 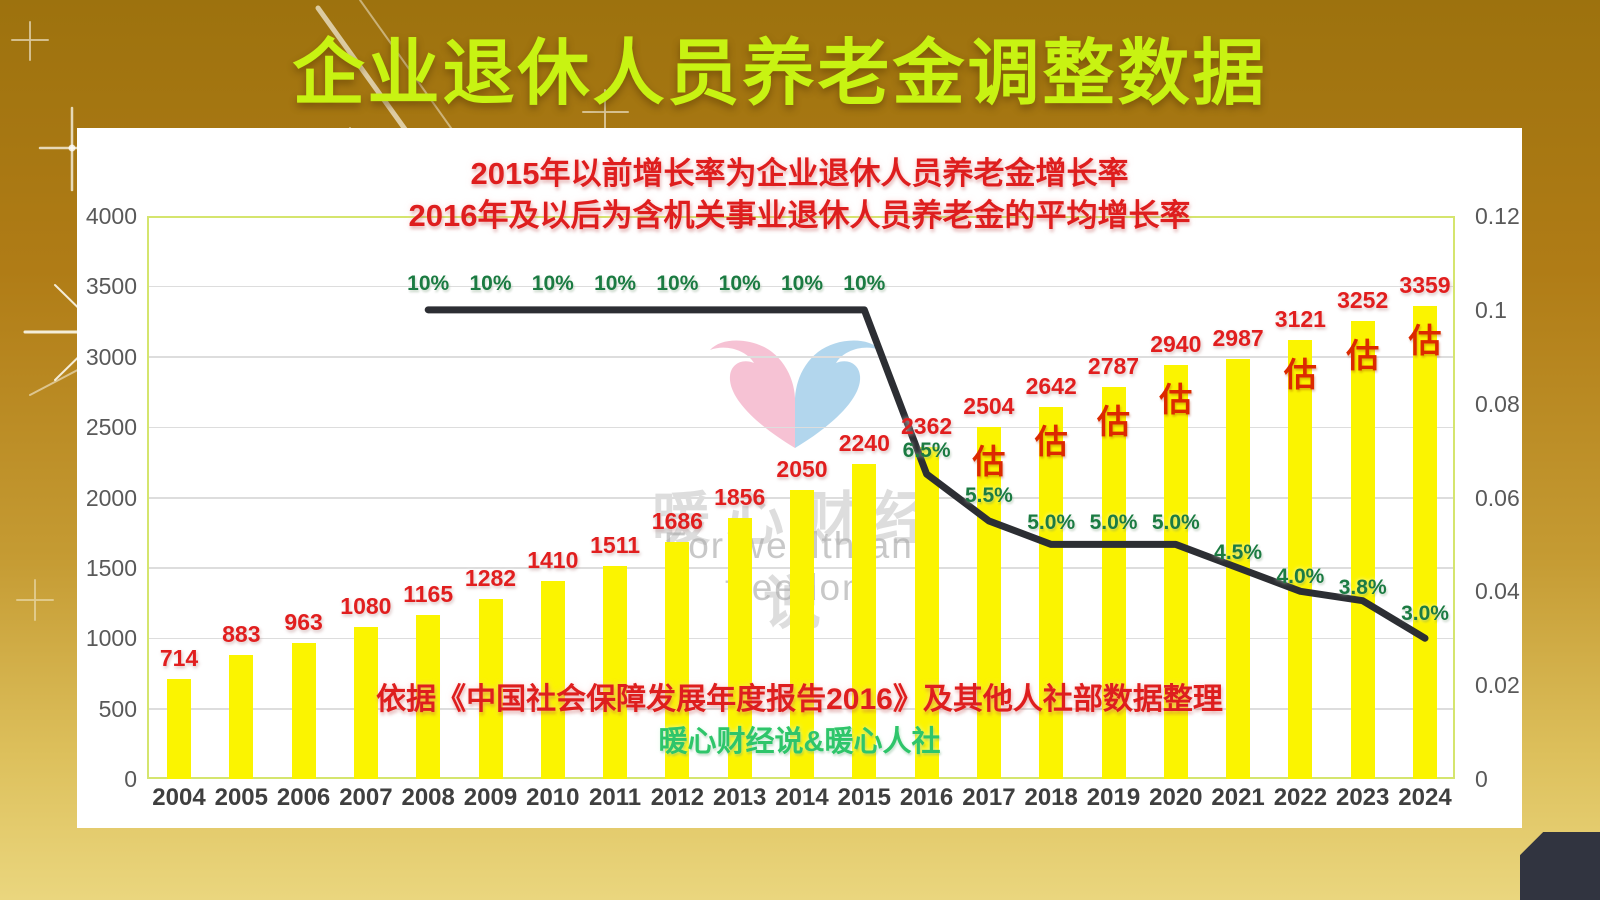 What do you see at coordinates (864, 442) in the screenshot?
I see `bar-value-label: 2240` at bounding box center [864, 442].